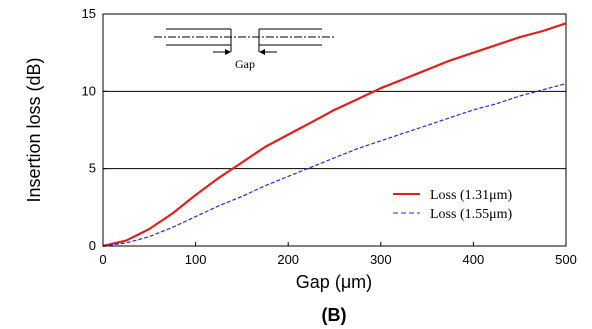  What do you see at coordinates (92, 168) in the screenshot?
I see `y-tick-label-5: 5` at bounding box center [92, 168].